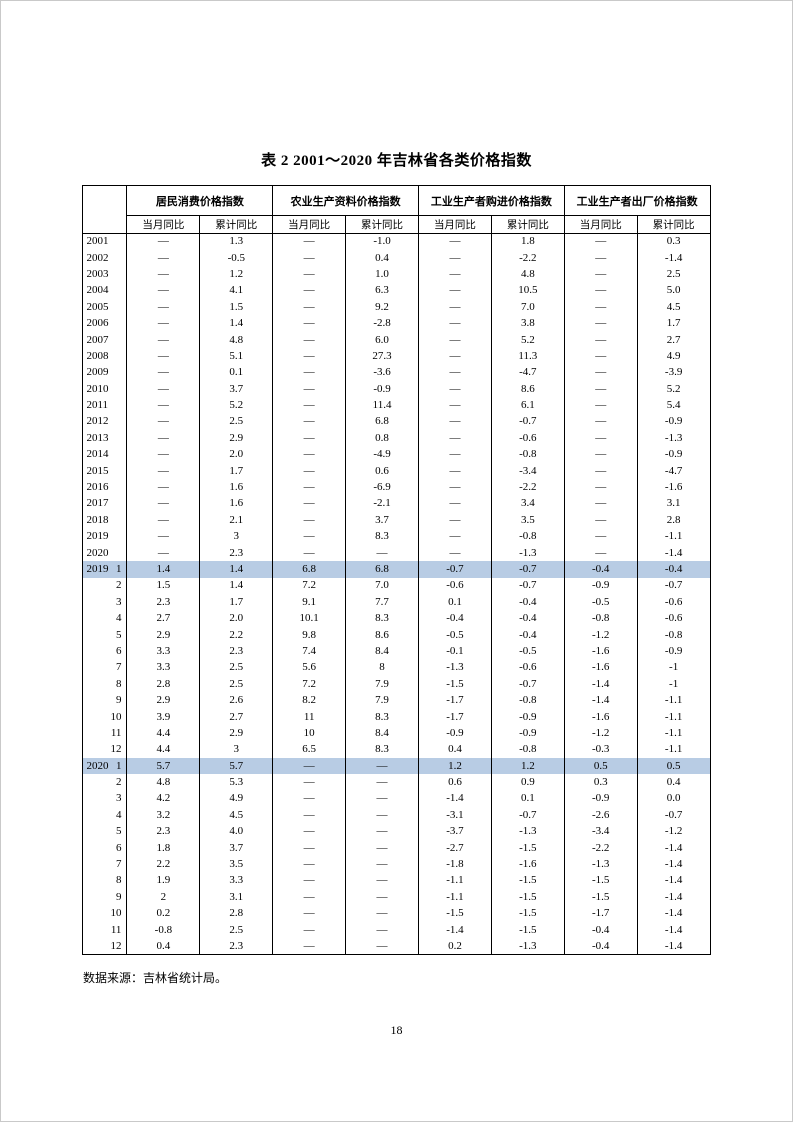 Image resolution: width=793 pixels, height=1122 pixels. Describe the element at coordinates (163, 651) in the screenshot. I see `value-cell: 3.3` at that location.